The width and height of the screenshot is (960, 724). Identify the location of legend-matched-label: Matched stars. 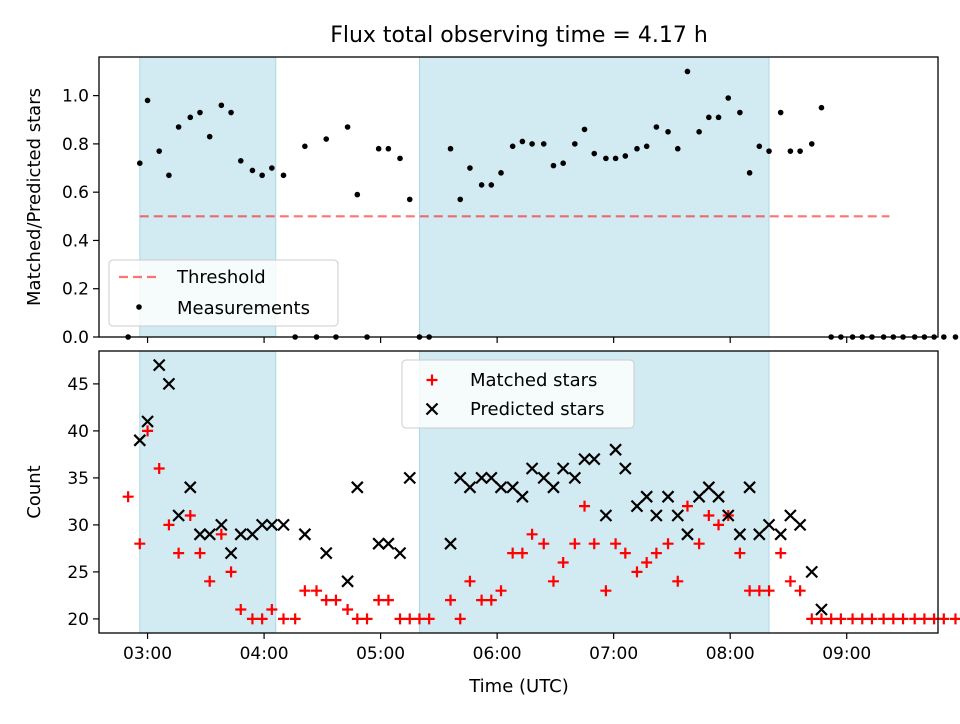
(533, 380).